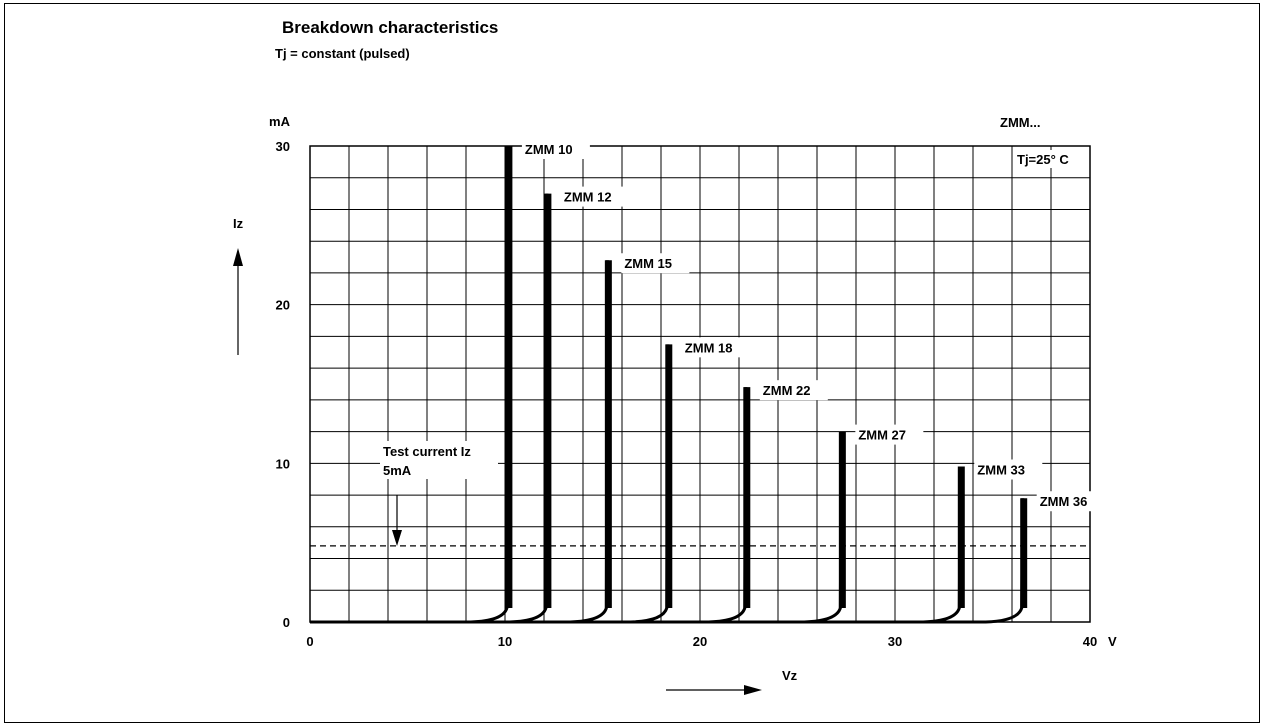 This screenshot has height=726, width=1265. Describe the element at coordinates (283, 305) in the screenshot. I see `y-tick-label: 20` at that location.